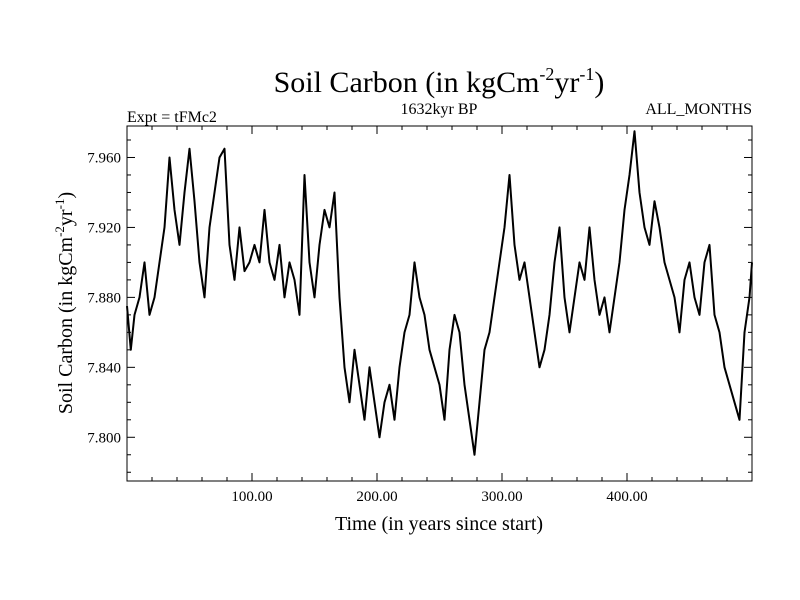  I want to click on y-axis-label: Soil Carbon (in kgCm-2yr-1), so click(64, 303).